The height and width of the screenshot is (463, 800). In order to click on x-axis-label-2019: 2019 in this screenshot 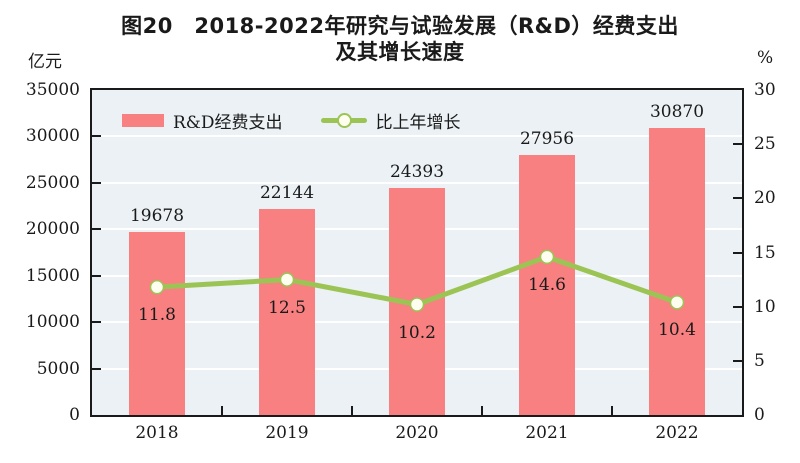, I will do `click(287, 433)`.